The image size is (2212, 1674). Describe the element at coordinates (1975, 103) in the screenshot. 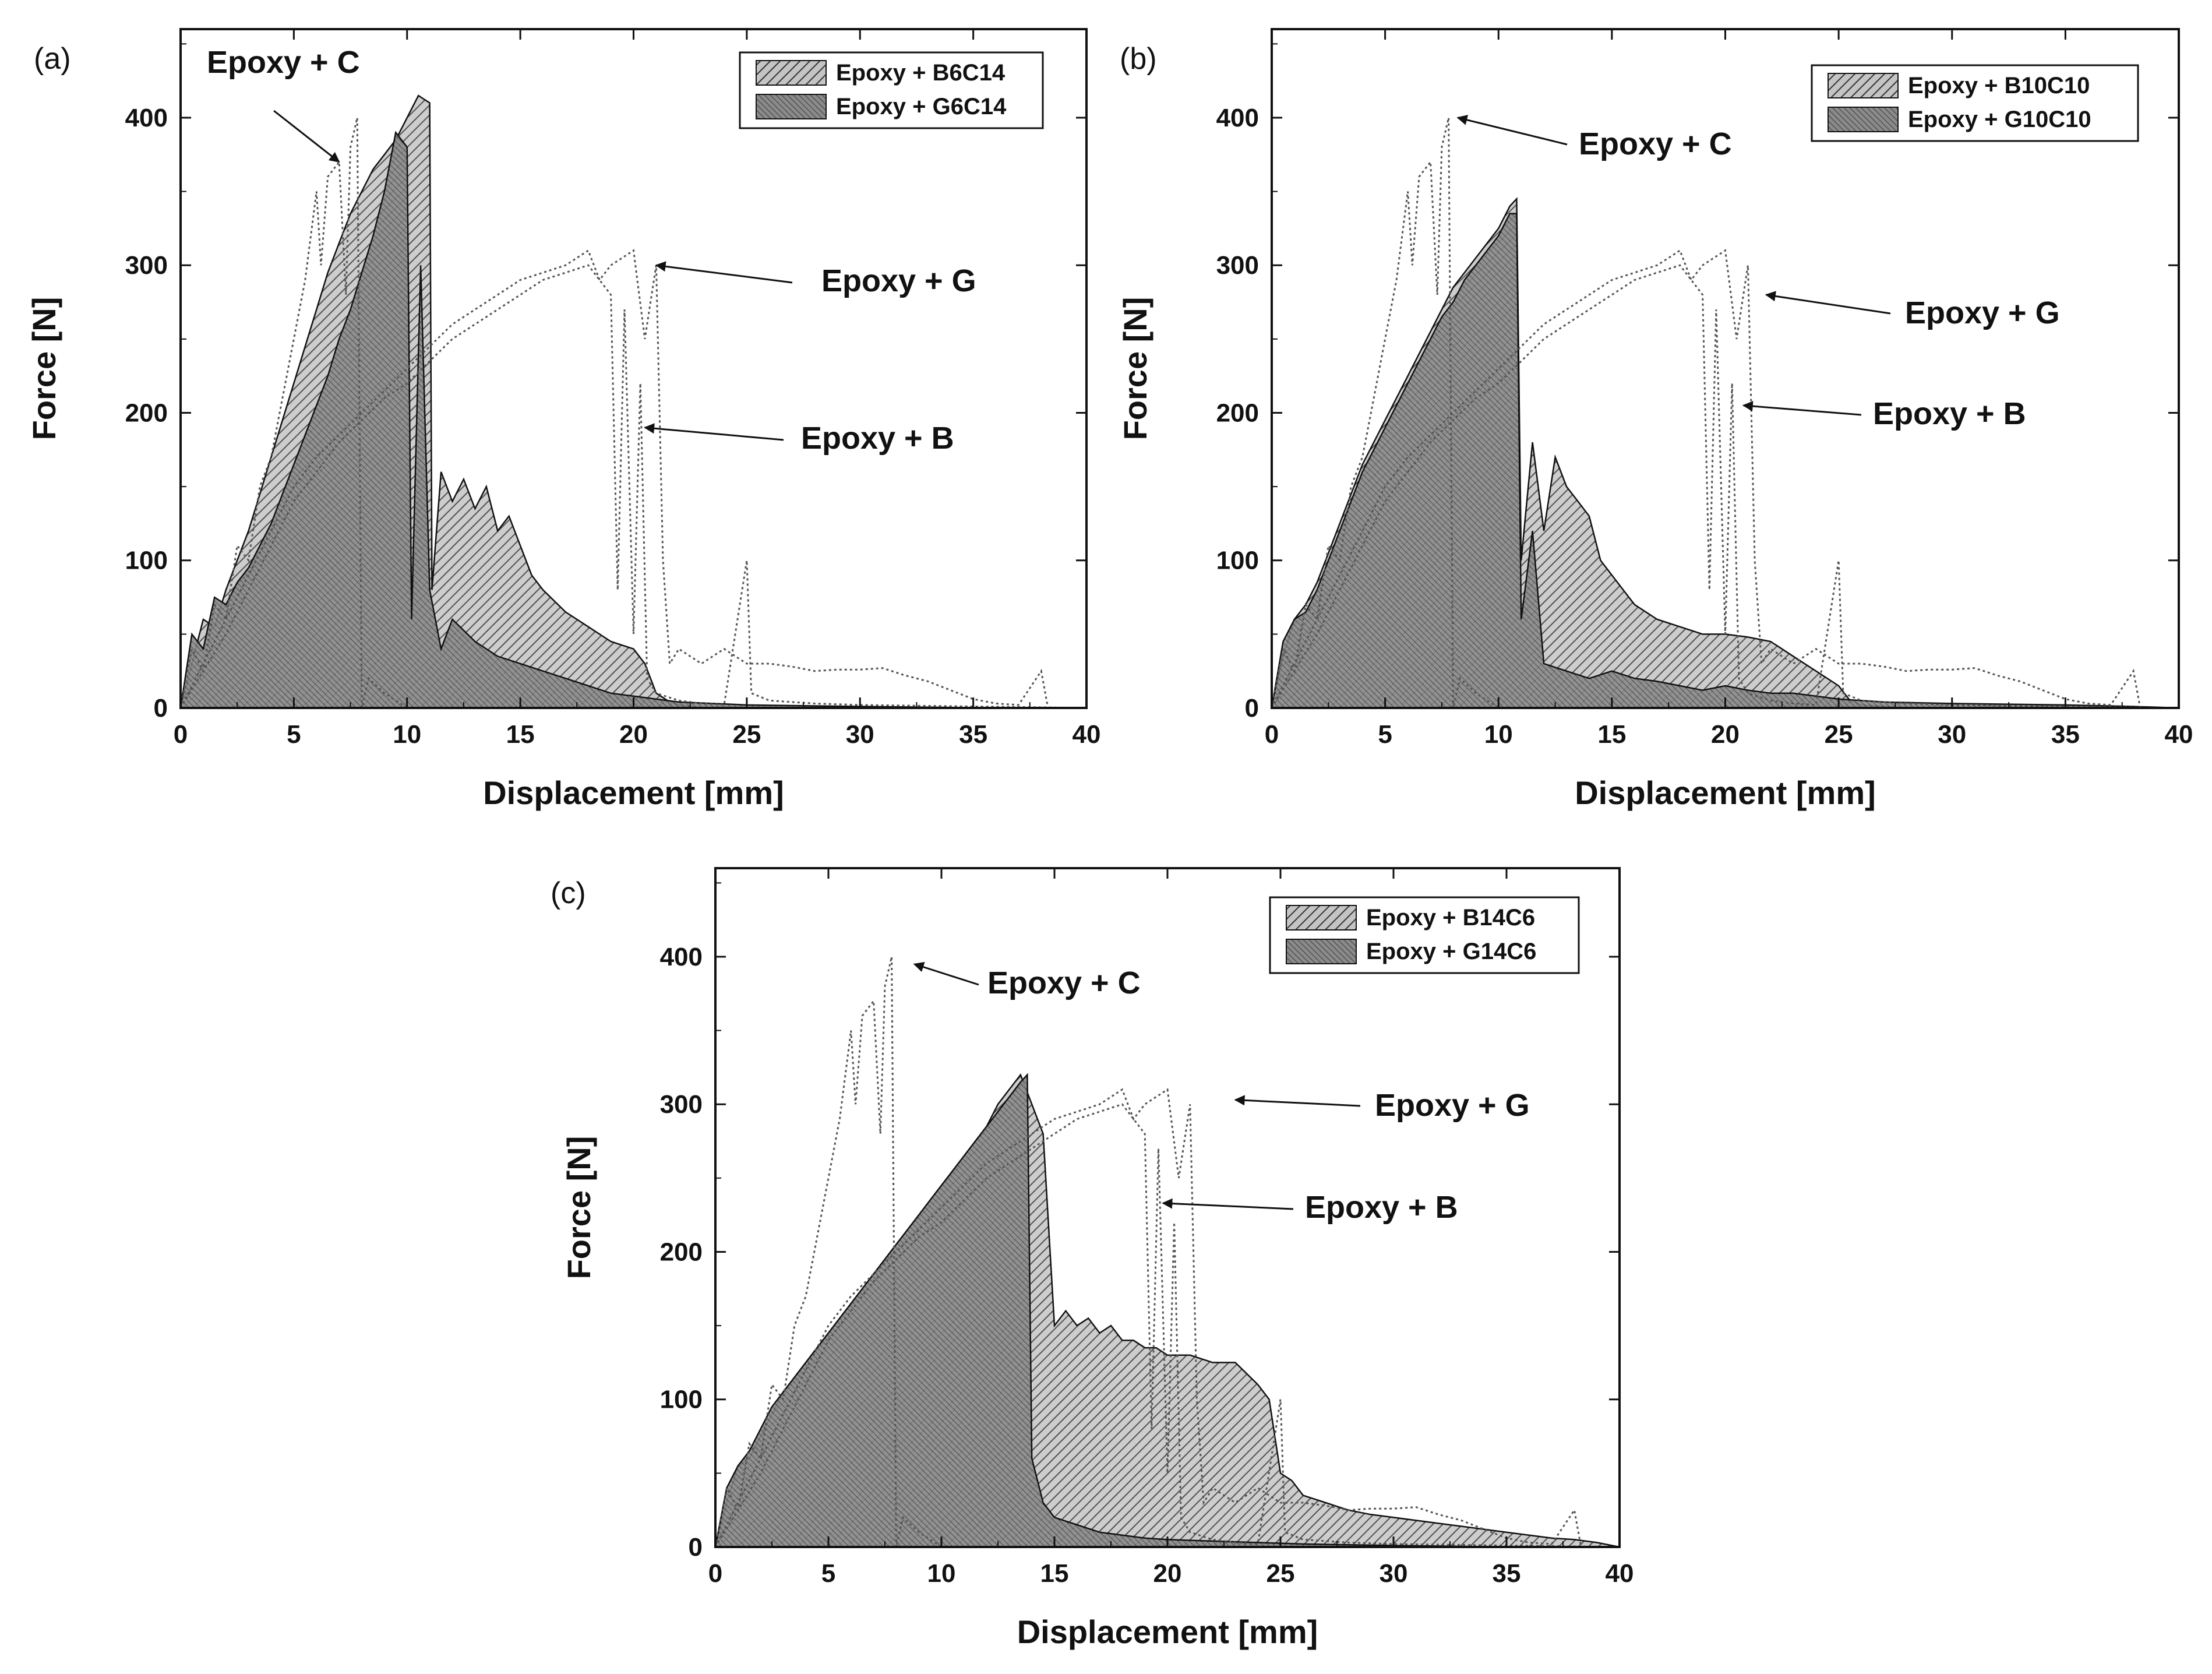

I see `legend: Epoxy + B10C10 Epoxy + G10C10` at that location.